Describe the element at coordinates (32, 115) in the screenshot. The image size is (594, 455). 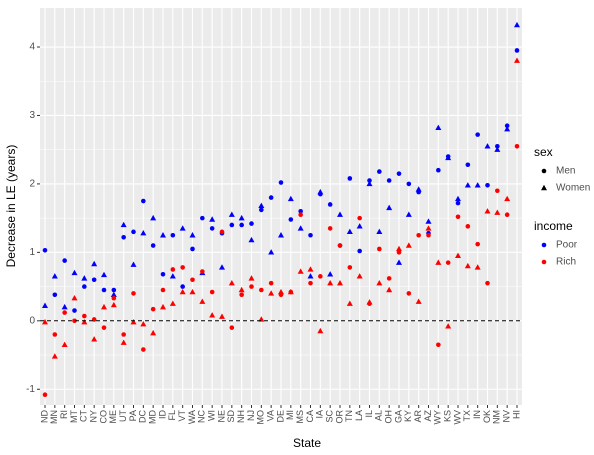
I see `y-tick-label: 3` at that location.